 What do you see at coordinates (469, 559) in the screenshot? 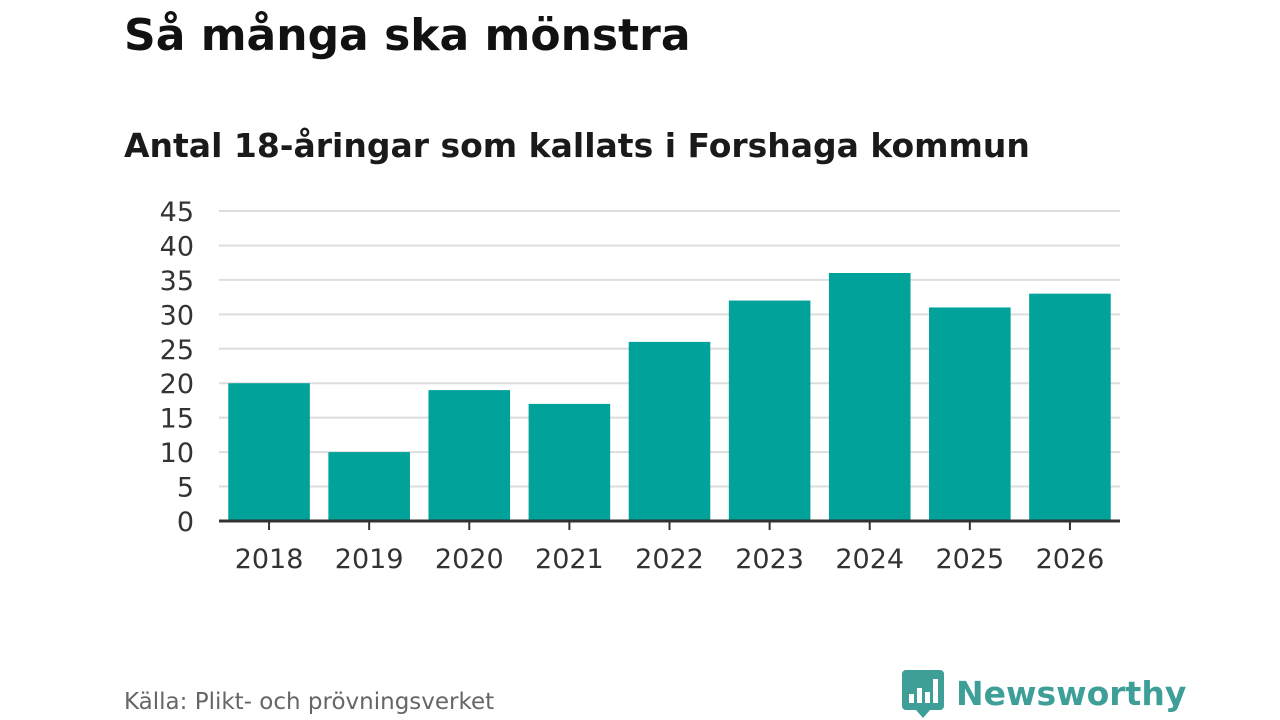
I see `x-tick-label: 2020` at bounding box center [469, 559].